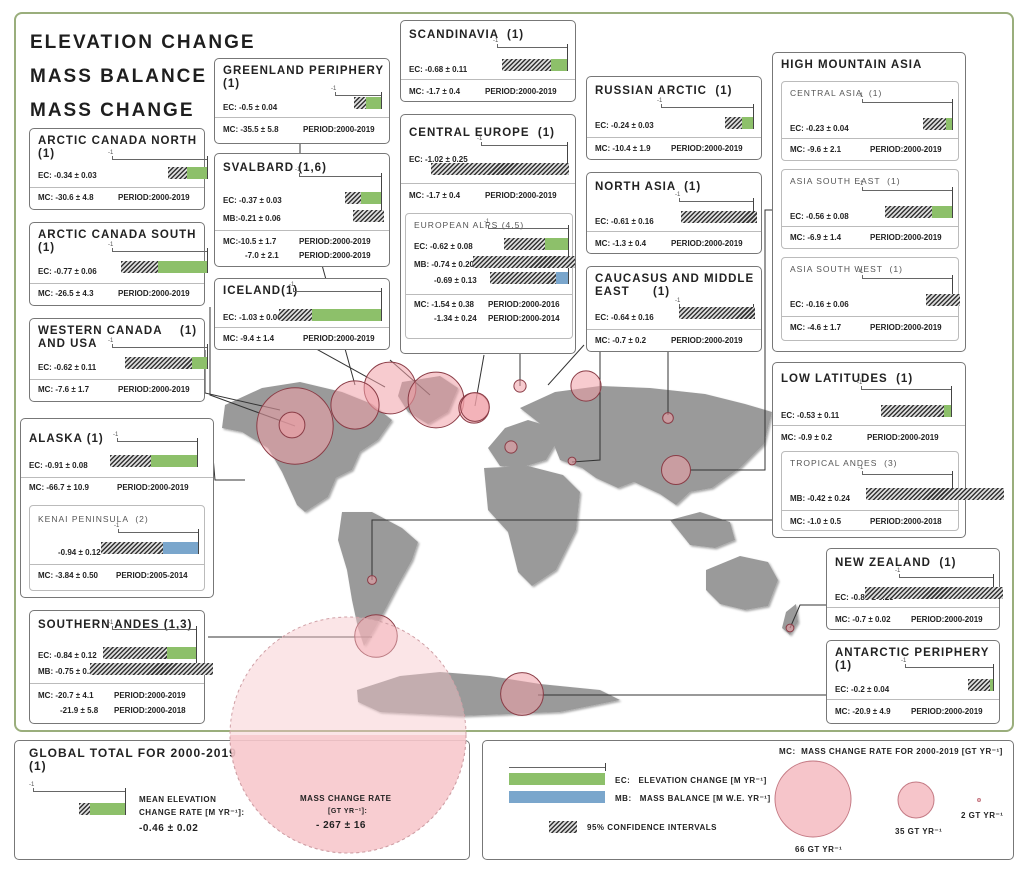 Image resolution: width=1024 pixels, height=870 pixels. Describe the element at coordinates (259, 129) in the screenshot. I see `mc-value: -35.5 ± 5.8` at that location.